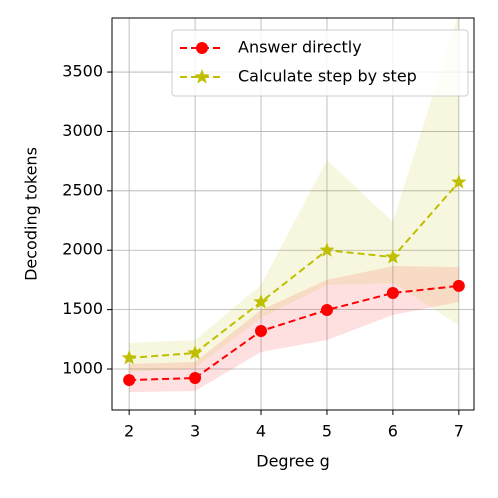 This screenshot has height=498, width=498. Describe the element at coordinates (129, 431) in the screenshot. I see `x-tick-label: 2` at that location.